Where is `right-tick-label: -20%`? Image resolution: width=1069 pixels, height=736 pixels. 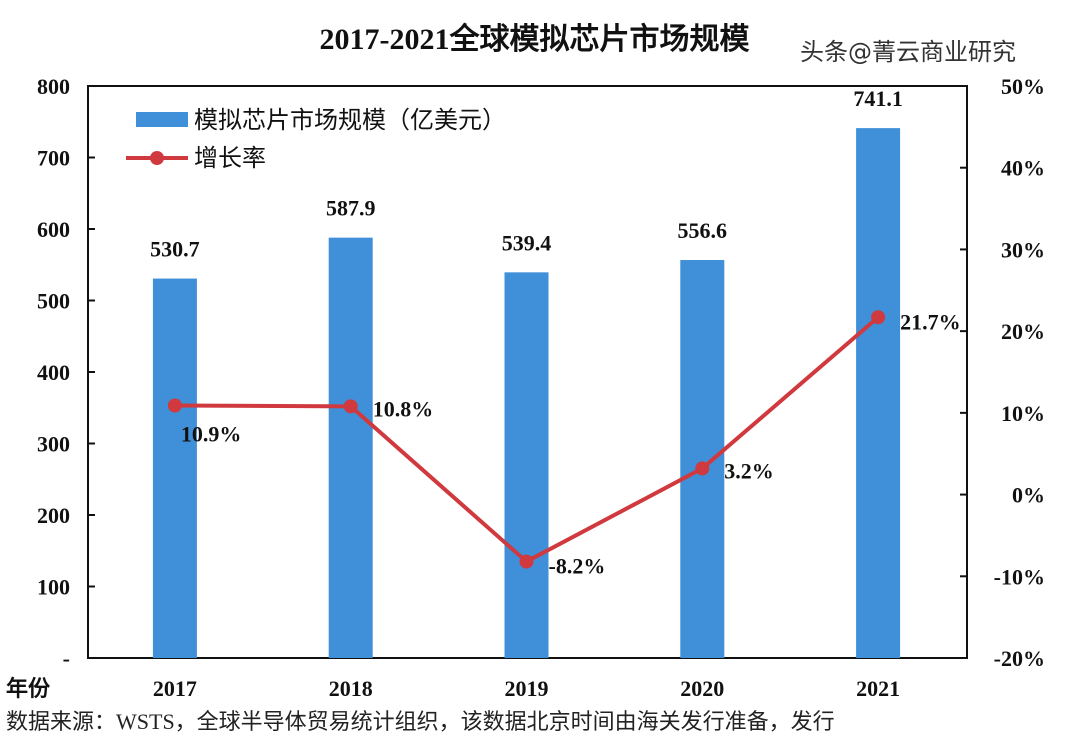 right-tick-label: -20% is located at coordinates (1019, 658).